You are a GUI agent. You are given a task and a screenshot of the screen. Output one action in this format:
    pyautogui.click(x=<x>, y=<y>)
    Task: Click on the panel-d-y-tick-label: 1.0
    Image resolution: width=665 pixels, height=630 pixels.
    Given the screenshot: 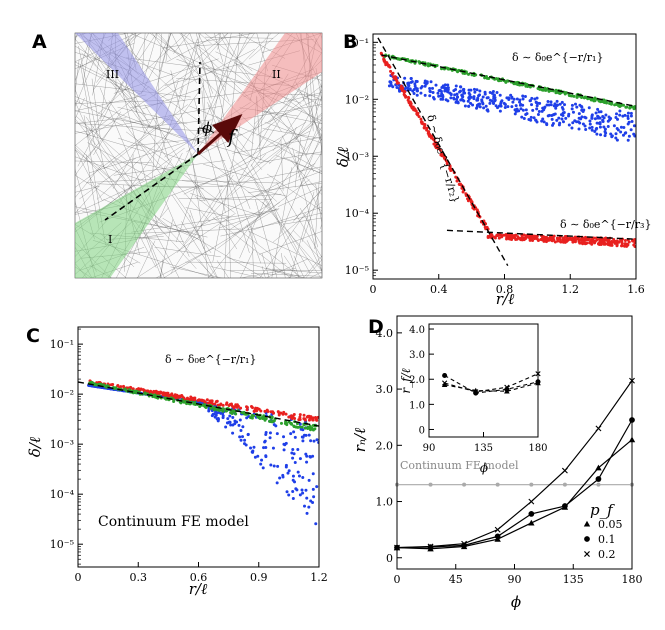 What is the action you would take?
    pyautogui.click(x=385, y=502)
    